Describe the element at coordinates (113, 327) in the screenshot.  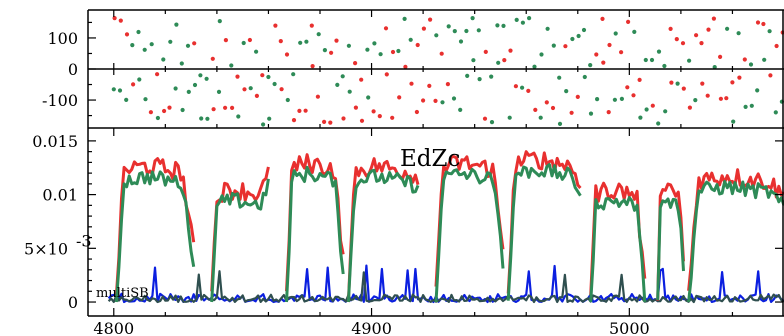
I see `bottom-x-tick-label: 4800` at that location.